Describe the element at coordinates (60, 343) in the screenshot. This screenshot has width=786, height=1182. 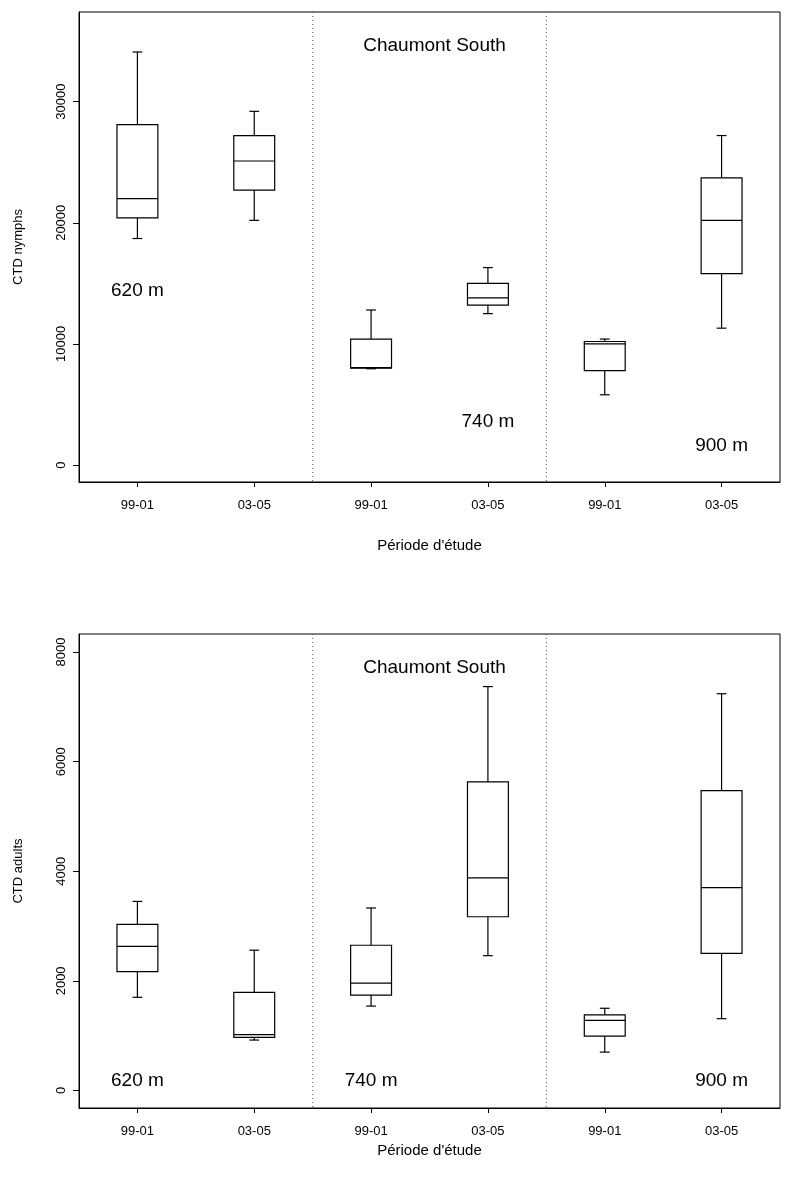
I see `y-tick-label: 10000` at that location.